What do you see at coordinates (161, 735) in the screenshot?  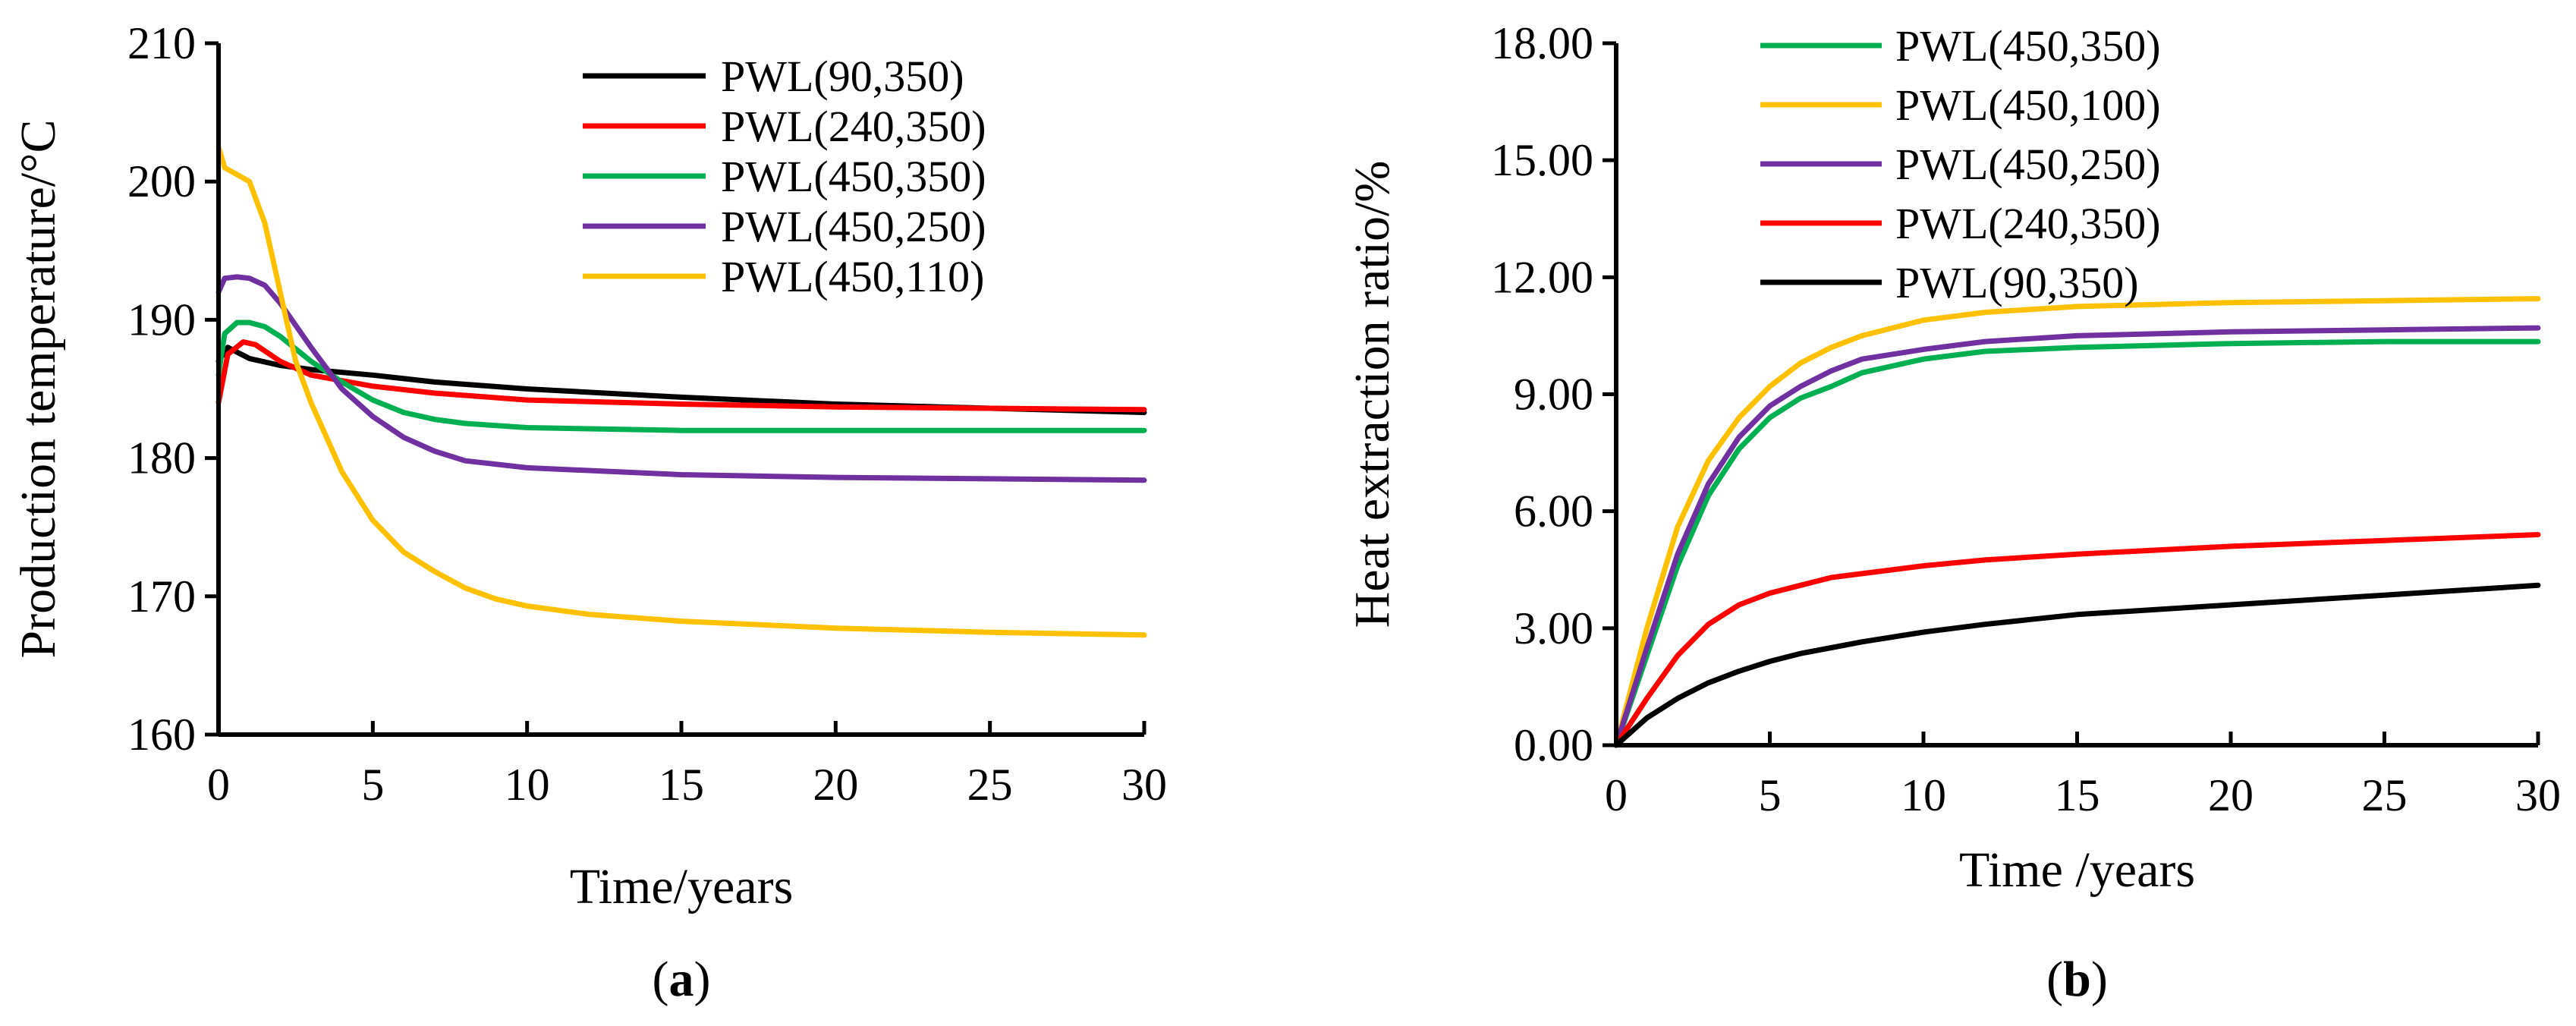 I see `y-tick-label-a: 160` at bounding box center [161, 735].